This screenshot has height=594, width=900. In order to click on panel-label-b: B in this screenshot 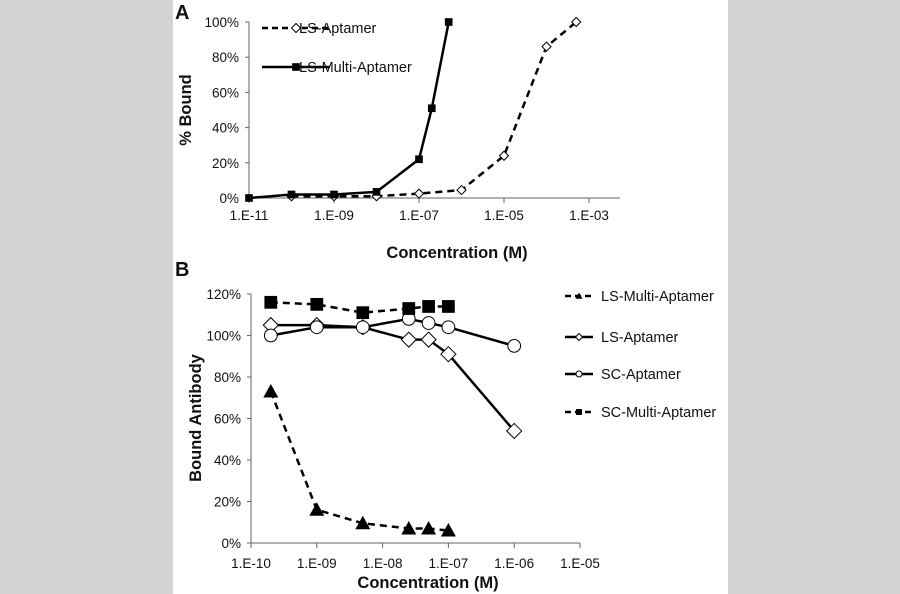, I will do `click(182, 270)`.